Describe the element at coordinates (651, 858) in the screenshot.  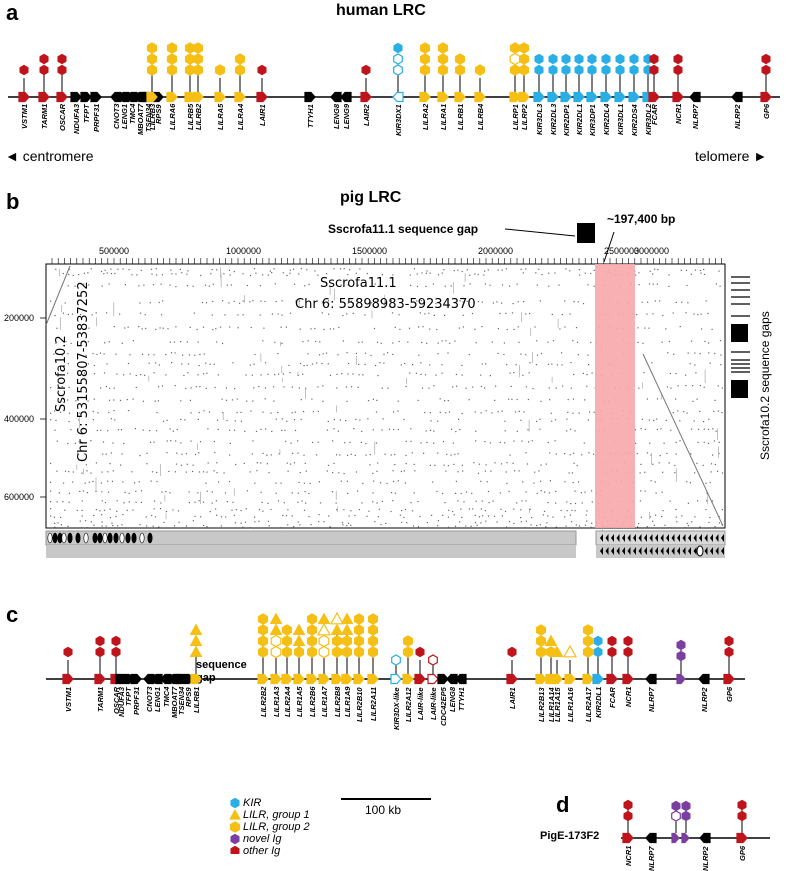
I see `d-gene-label: NLRP7` at that location.